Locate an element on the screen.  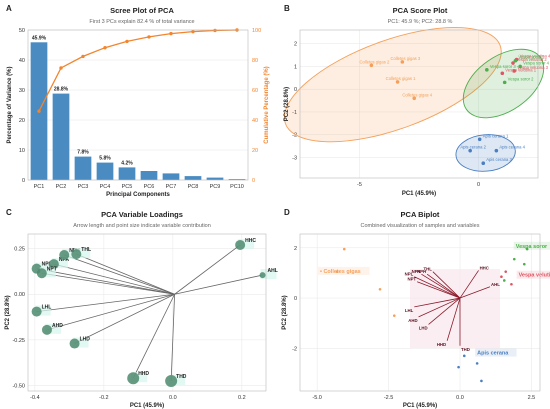
biplot-arrow-label: NPL is located at coordinates (409, 274).